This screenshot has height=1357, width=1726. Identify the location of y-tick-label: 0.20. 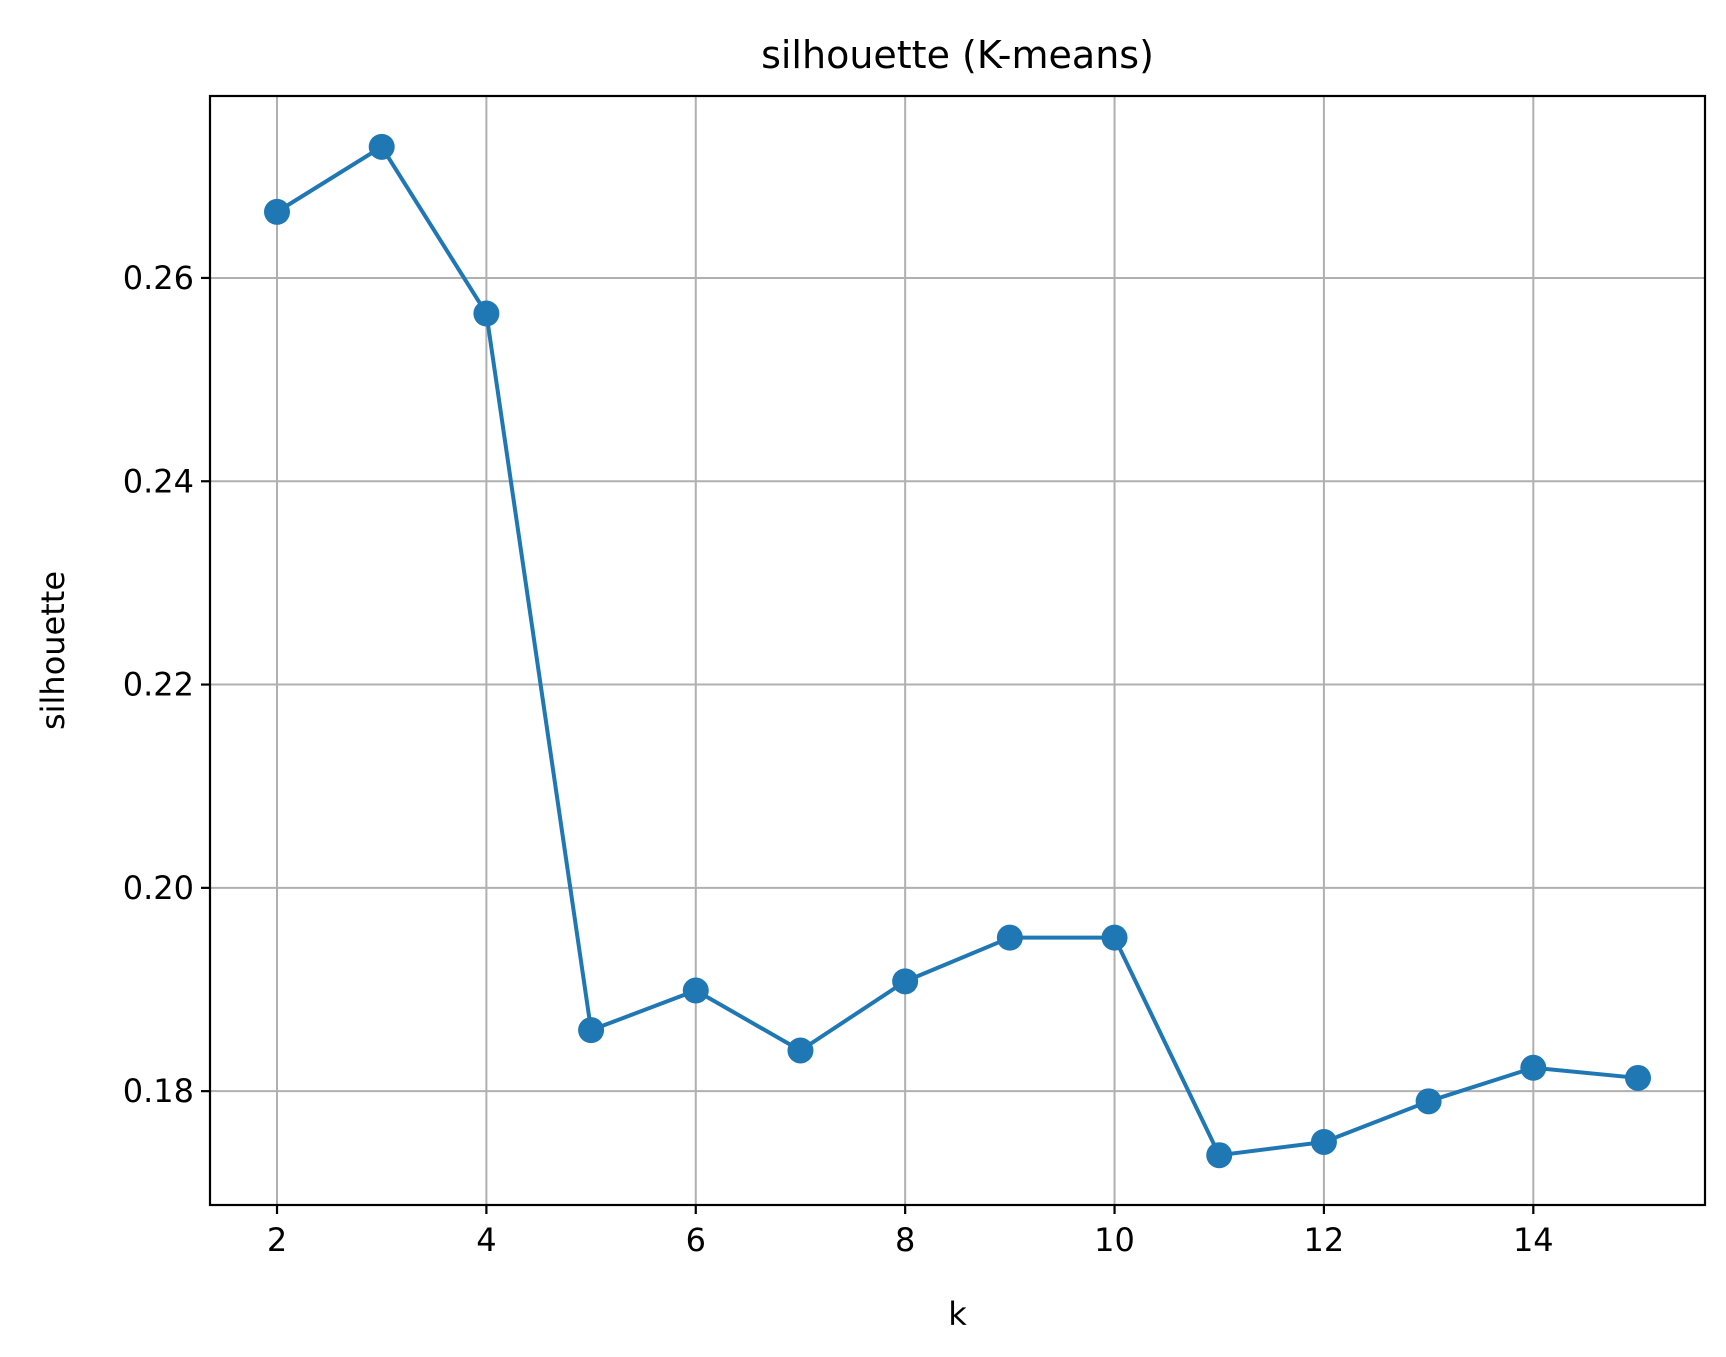
(158, 888).